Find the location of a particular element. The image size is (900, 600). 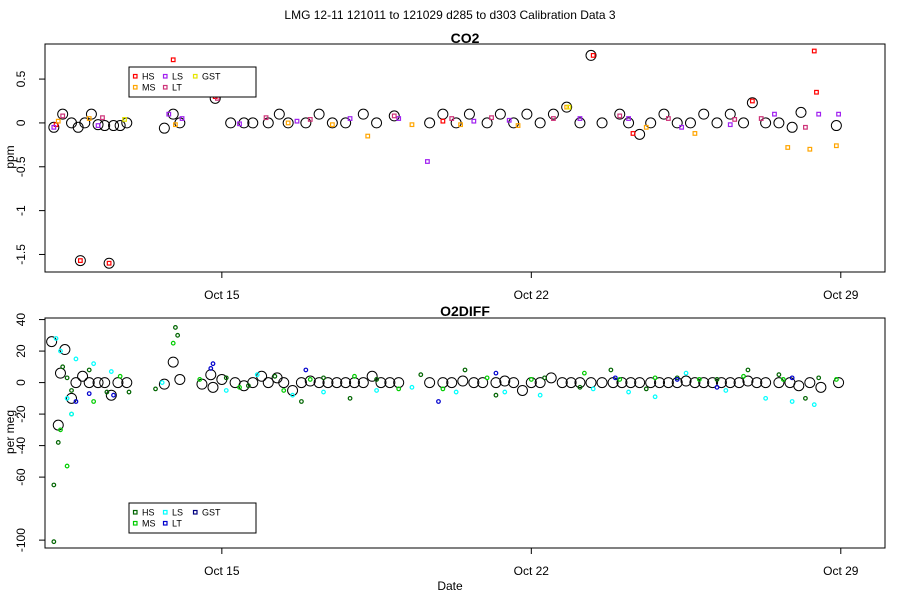

co2-x-tick-label: Oct 29 is located at coordinates (841, 295).